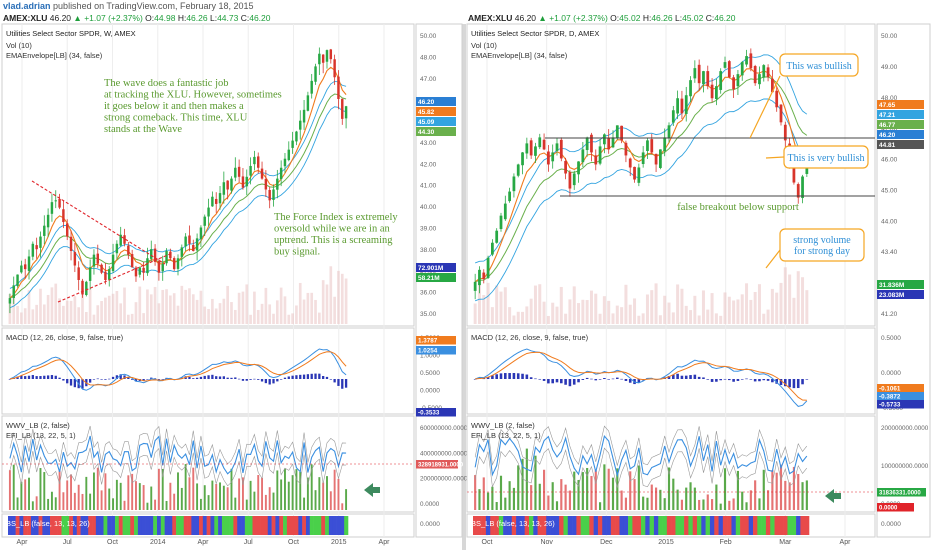 Image resolution: width=932 pixels, height=550 pixels. Describe the element at coordinates (490, 18) in the screenshot. I see `daily-symbol: AMEX:XLU` at that location.